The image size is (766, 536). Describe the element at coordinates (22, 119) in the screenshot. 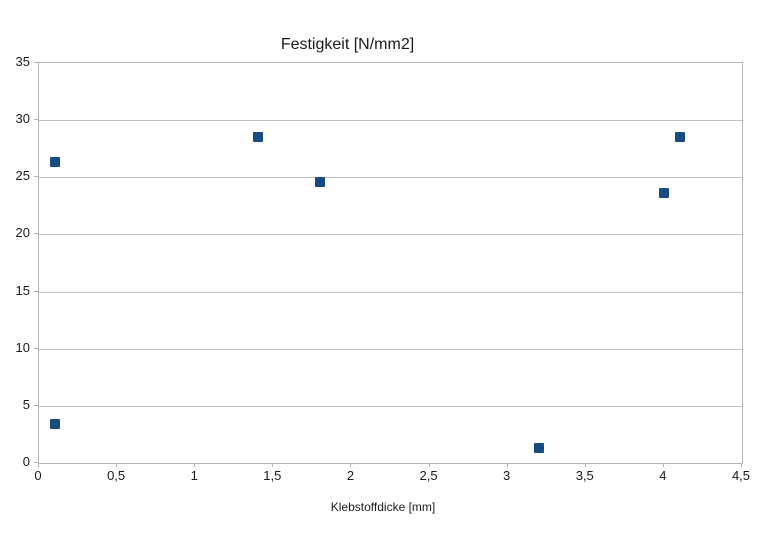

I see `y-axis-tick-label: 30` at that location.